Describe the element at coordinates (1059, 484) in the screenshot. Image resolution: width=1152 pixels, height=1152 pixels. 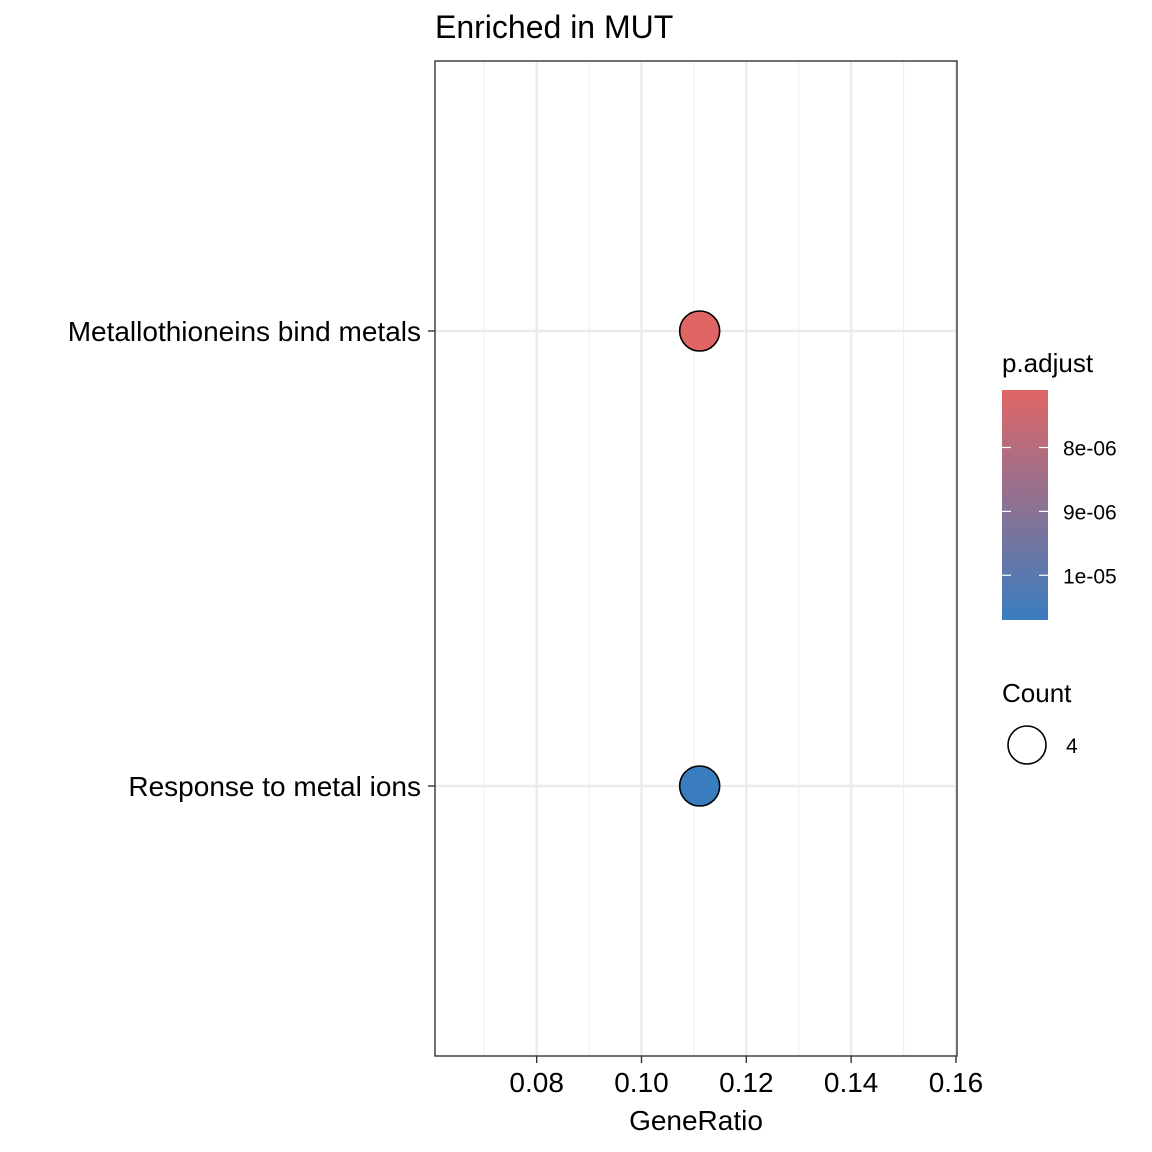
I see `color-legend: p.adjust 8e-06 9e-06 1e-05` at that location.